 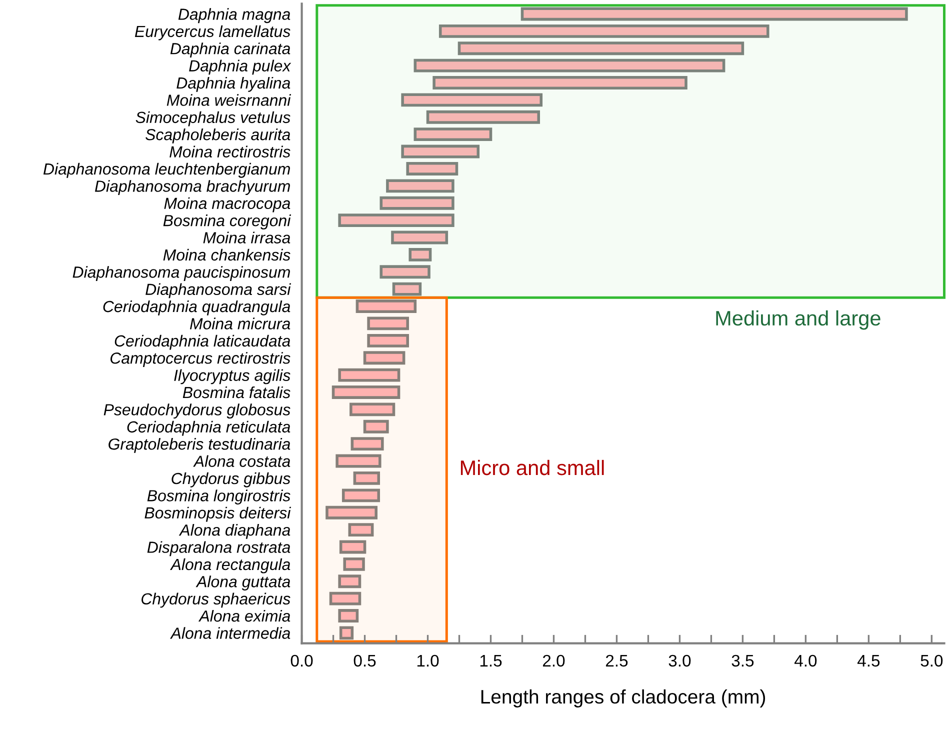 I want to click on y-tick-label: Diaphanosoma leuchtenbergianum, so click(x=166, y=170).